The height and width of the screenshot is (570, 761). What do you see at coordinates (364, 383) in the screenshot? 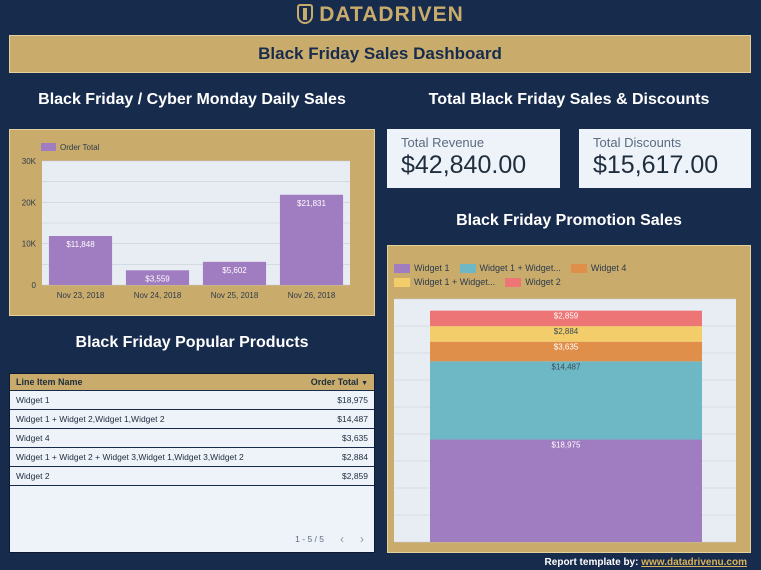
I see `sort-desc-icon: ▼` at bounding box center [364, 383].